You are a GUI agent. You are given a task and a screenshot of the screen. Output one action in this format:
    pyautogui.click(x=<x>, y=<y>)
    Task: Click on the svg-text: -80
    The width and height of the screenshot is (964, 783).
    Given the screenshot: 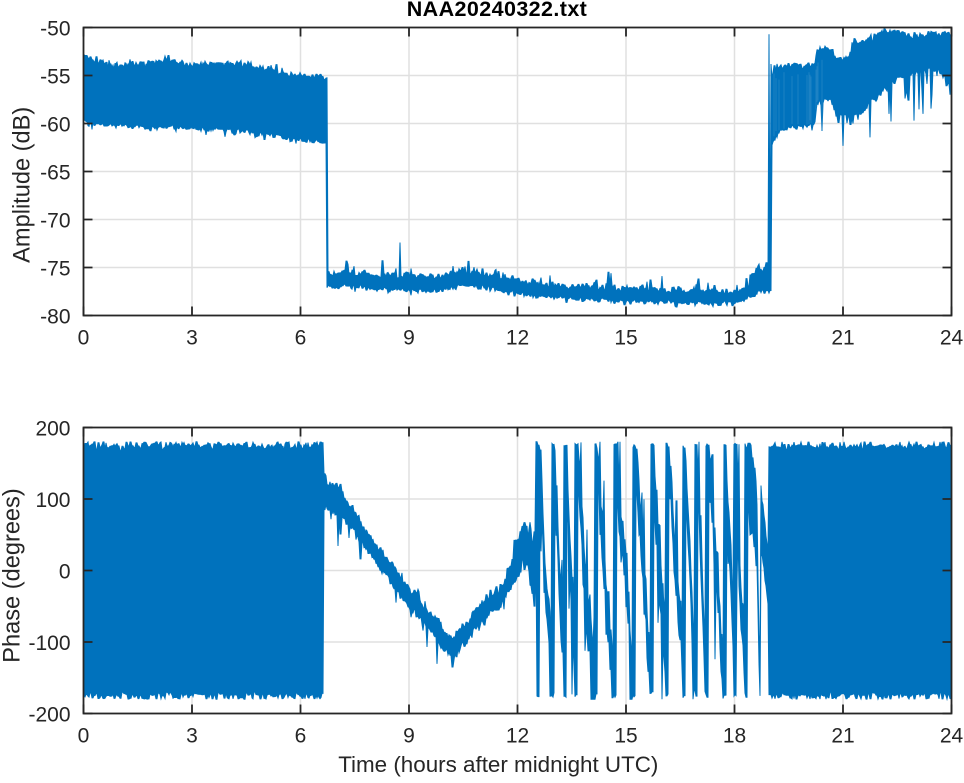 What is the action you would take?
    pyautogui.click(x=55, y=317)
    